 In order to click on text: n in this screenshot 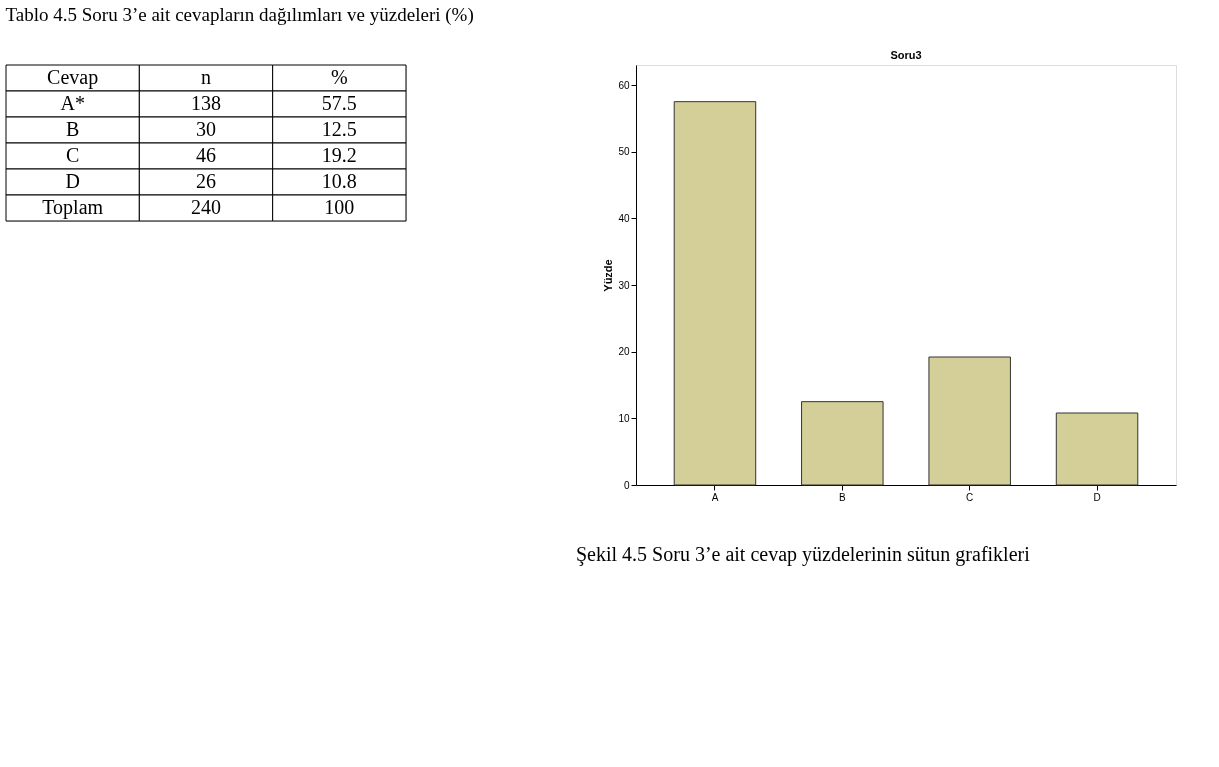, I will do `click(206, 77)`.